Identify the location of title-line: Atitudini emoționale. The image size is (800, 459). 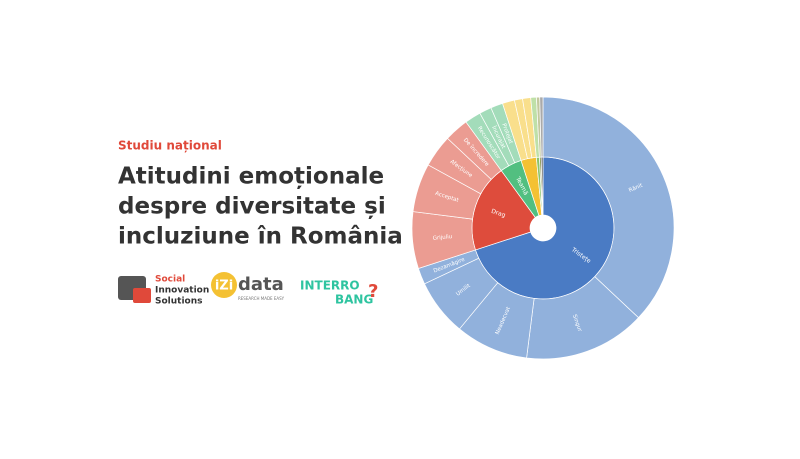
(251, 177).